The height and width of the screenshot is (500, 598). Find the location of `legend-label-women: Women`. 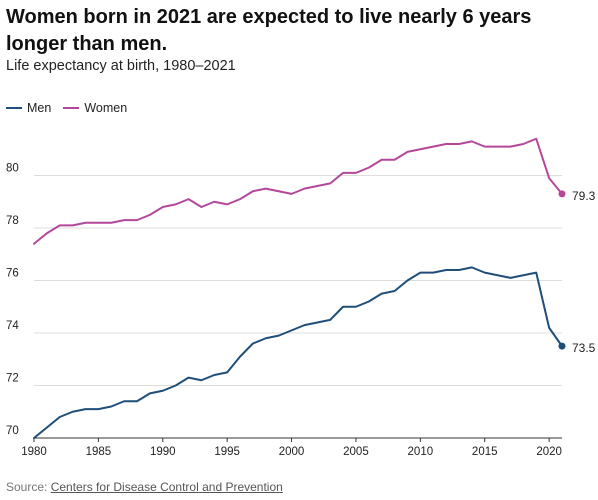

legend-label-women: Women is located at coordinates (106, 108).